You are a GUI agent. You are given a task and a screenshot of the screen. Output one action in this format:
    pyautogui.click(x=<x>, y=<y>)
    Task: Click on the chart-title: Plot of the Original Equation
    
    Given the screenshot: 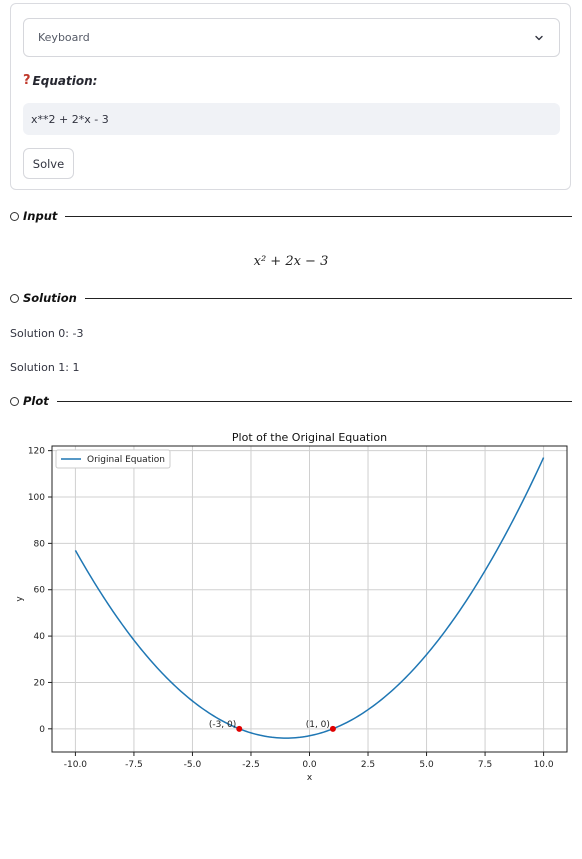 What is the action you would take?
    pyautogui.click(x=309, y=437)
    